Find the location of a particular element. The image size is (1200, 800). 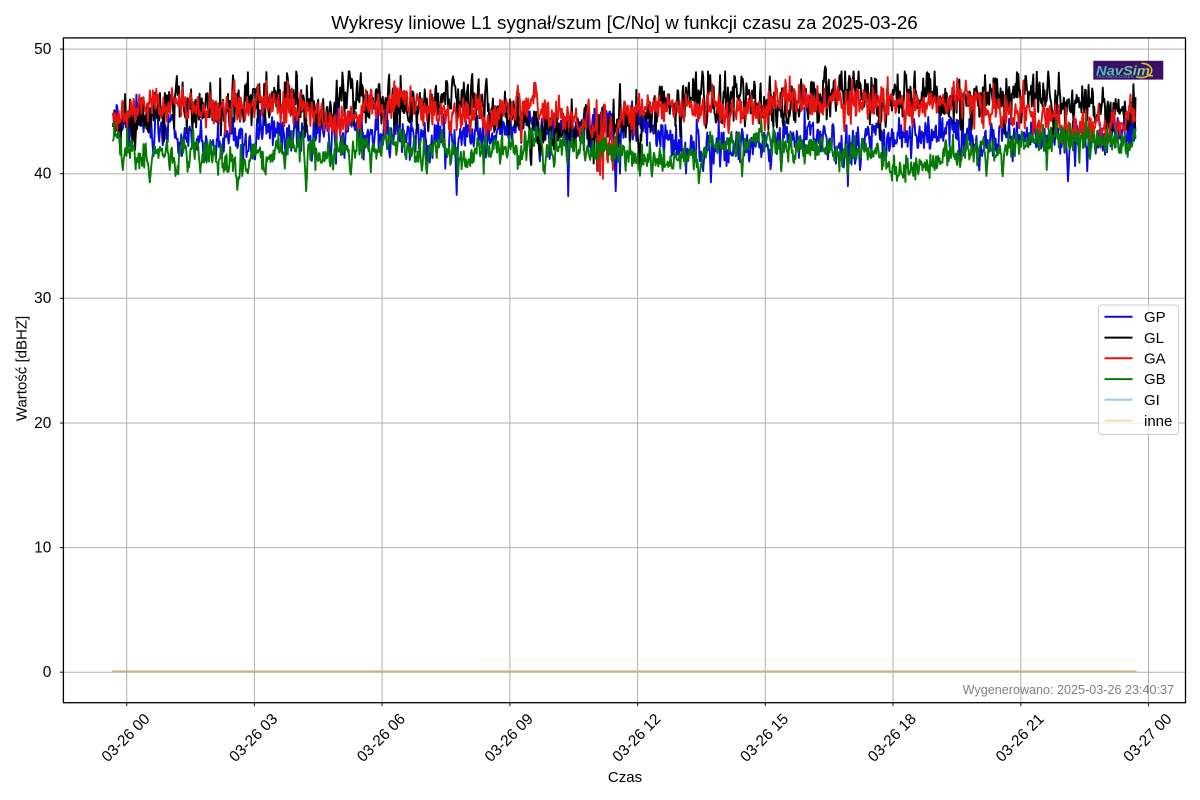

svg-text: 40 is located at coordinates (42, 174).